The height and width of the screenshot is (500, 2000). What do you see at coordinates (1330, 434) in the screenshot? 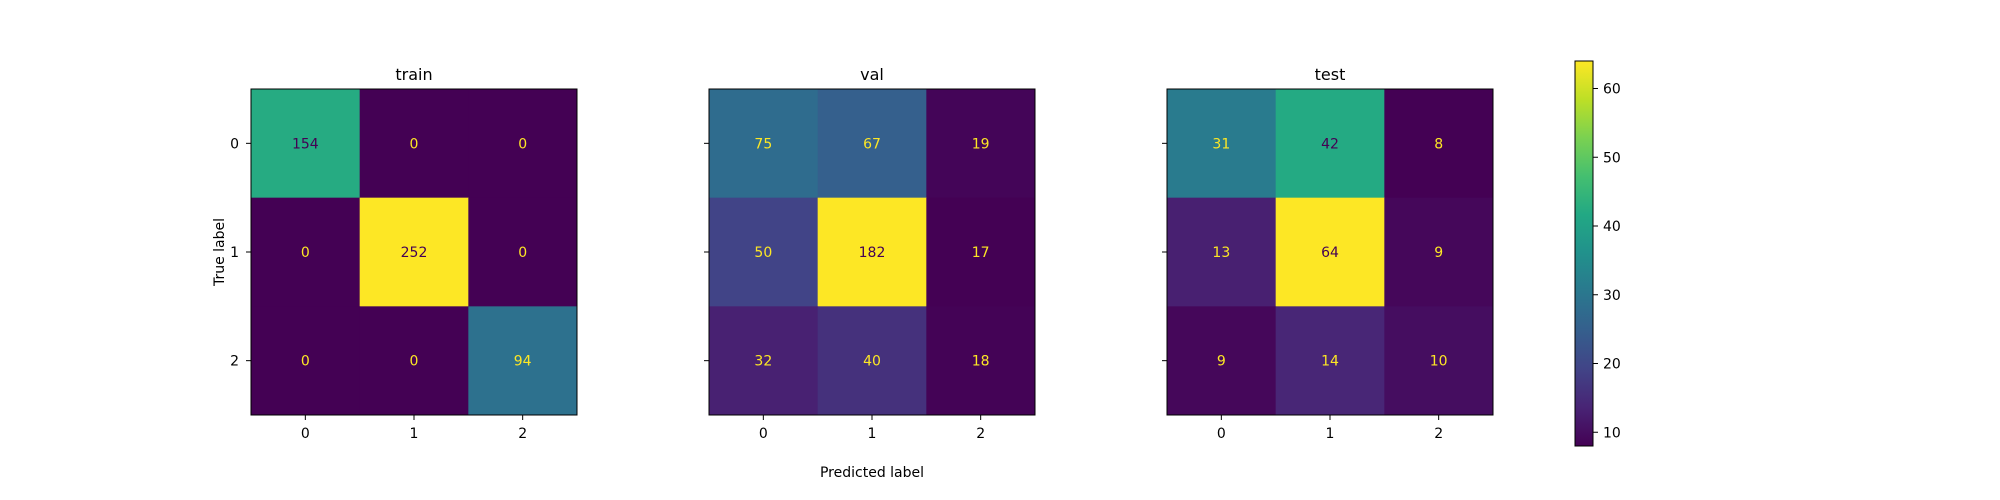
I see `x-tick-label-test-1: 1` at bounding box center [1330, 434].